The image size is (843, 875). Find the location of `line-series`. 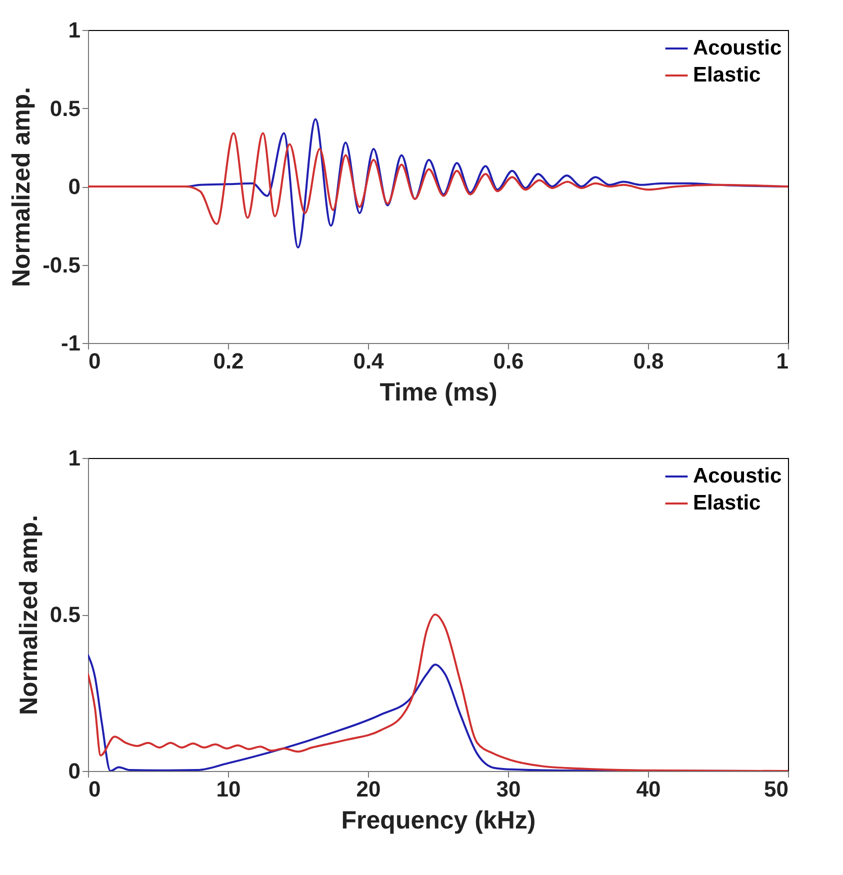

line-series is located at coordinates (438, 179).